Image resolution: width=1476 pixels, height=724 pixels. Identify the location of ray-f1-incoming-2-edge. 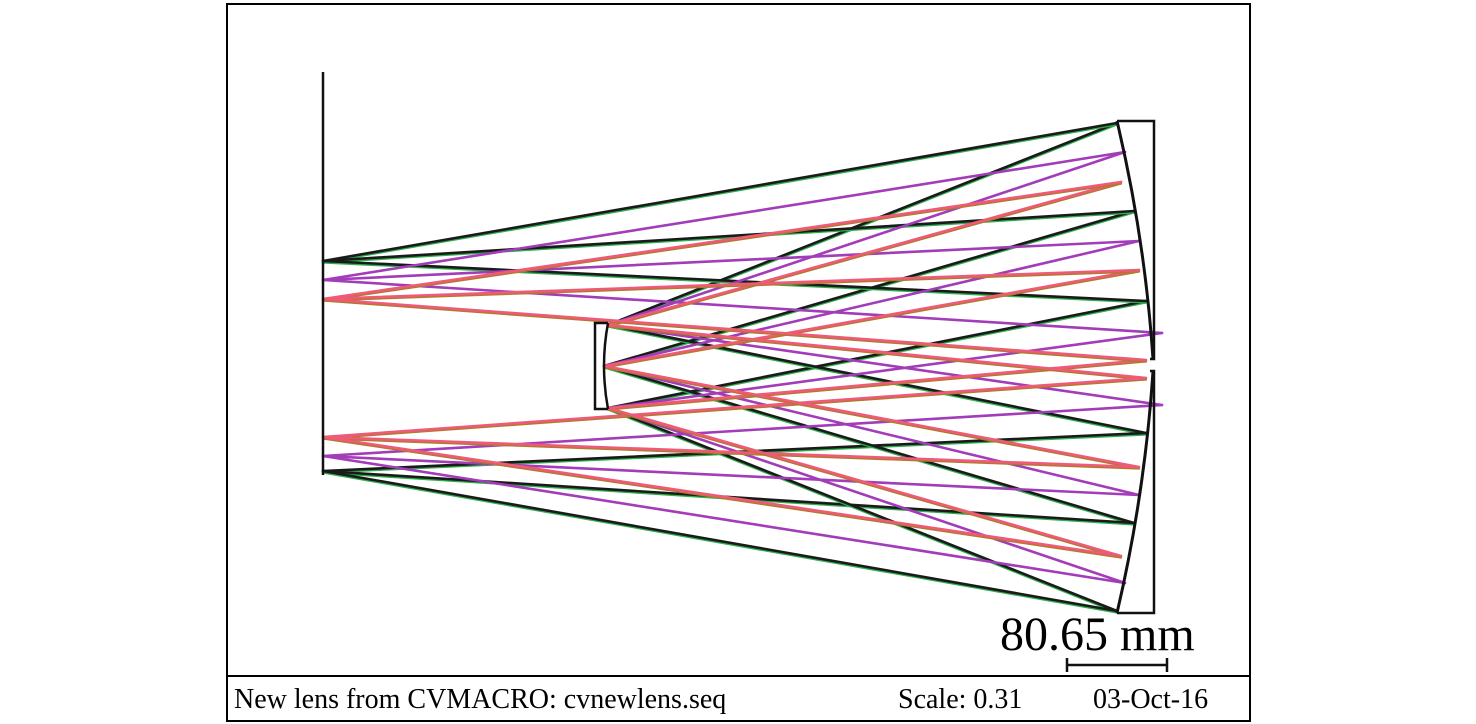
(877, 356).